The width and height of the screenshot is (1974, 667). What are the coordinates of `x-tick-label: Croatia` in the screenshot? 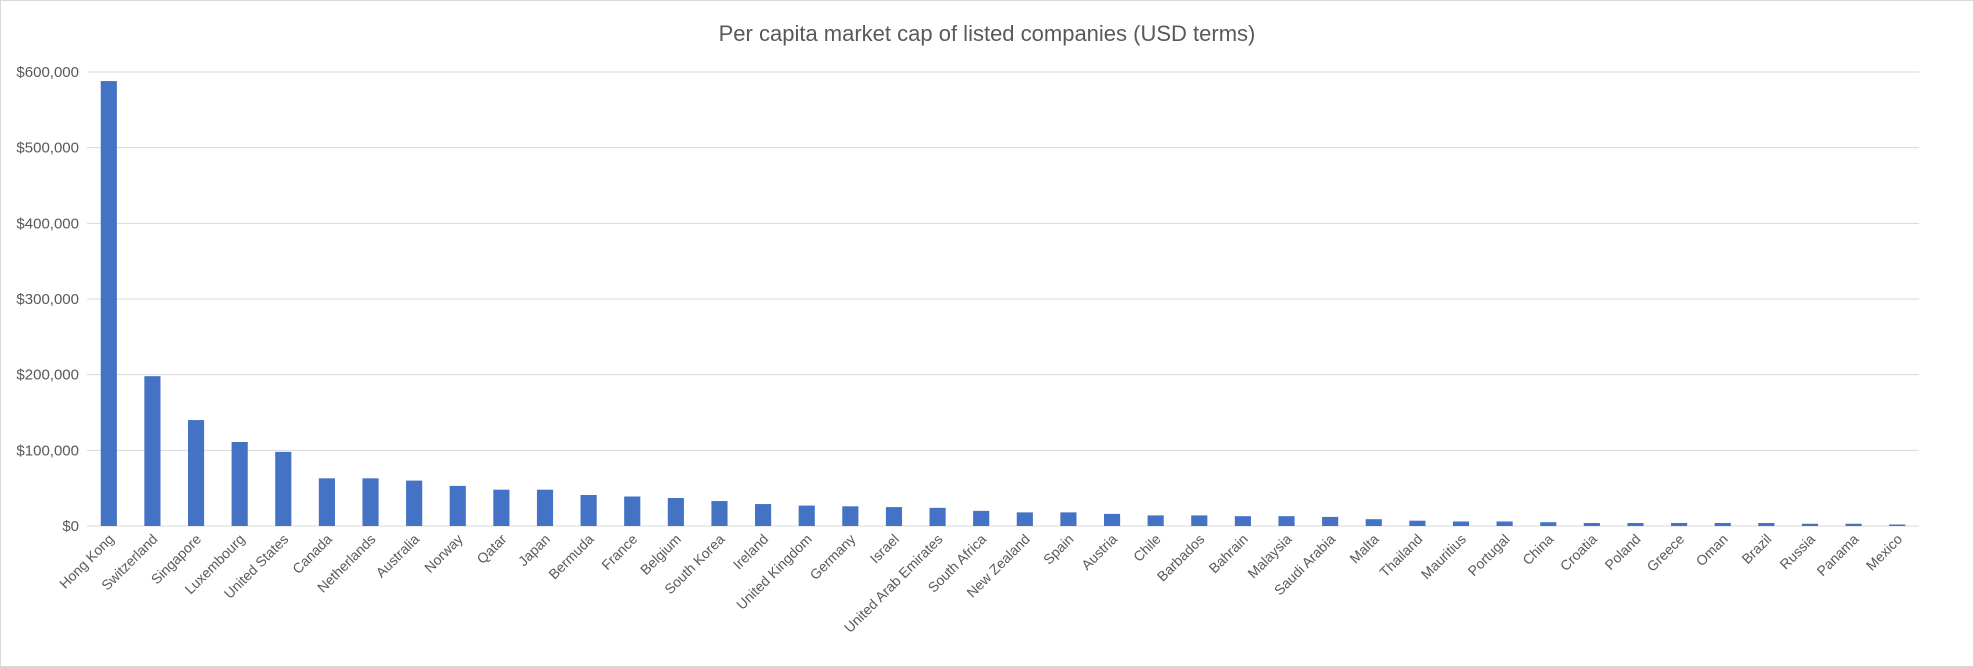 It's located at (1578, 552).